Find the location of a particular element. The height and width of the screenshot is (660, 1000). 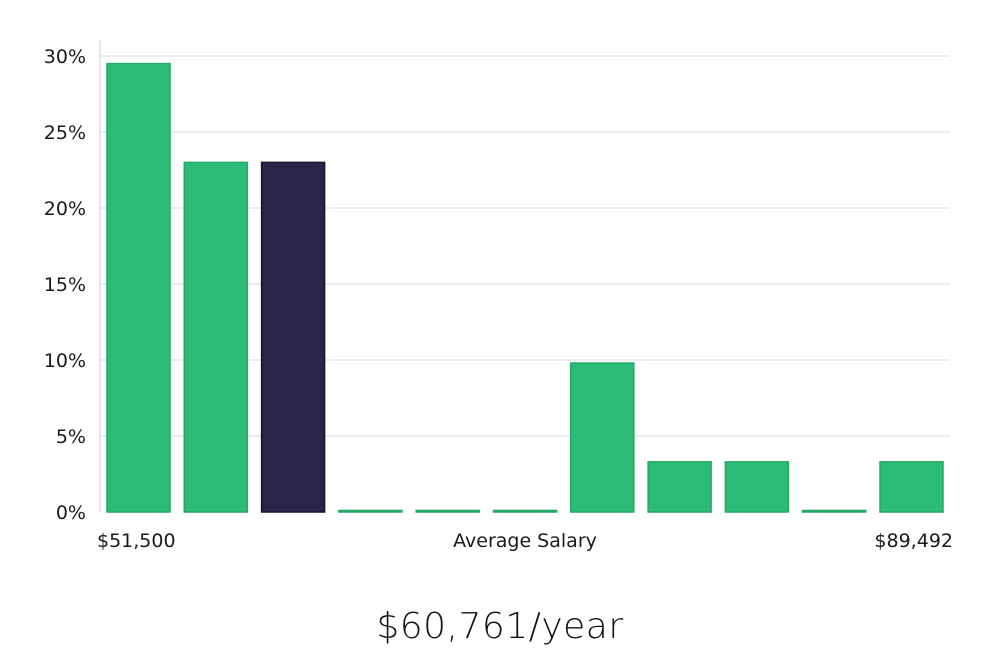

y-tick-label: 0% is located at coordinates (71, 513).